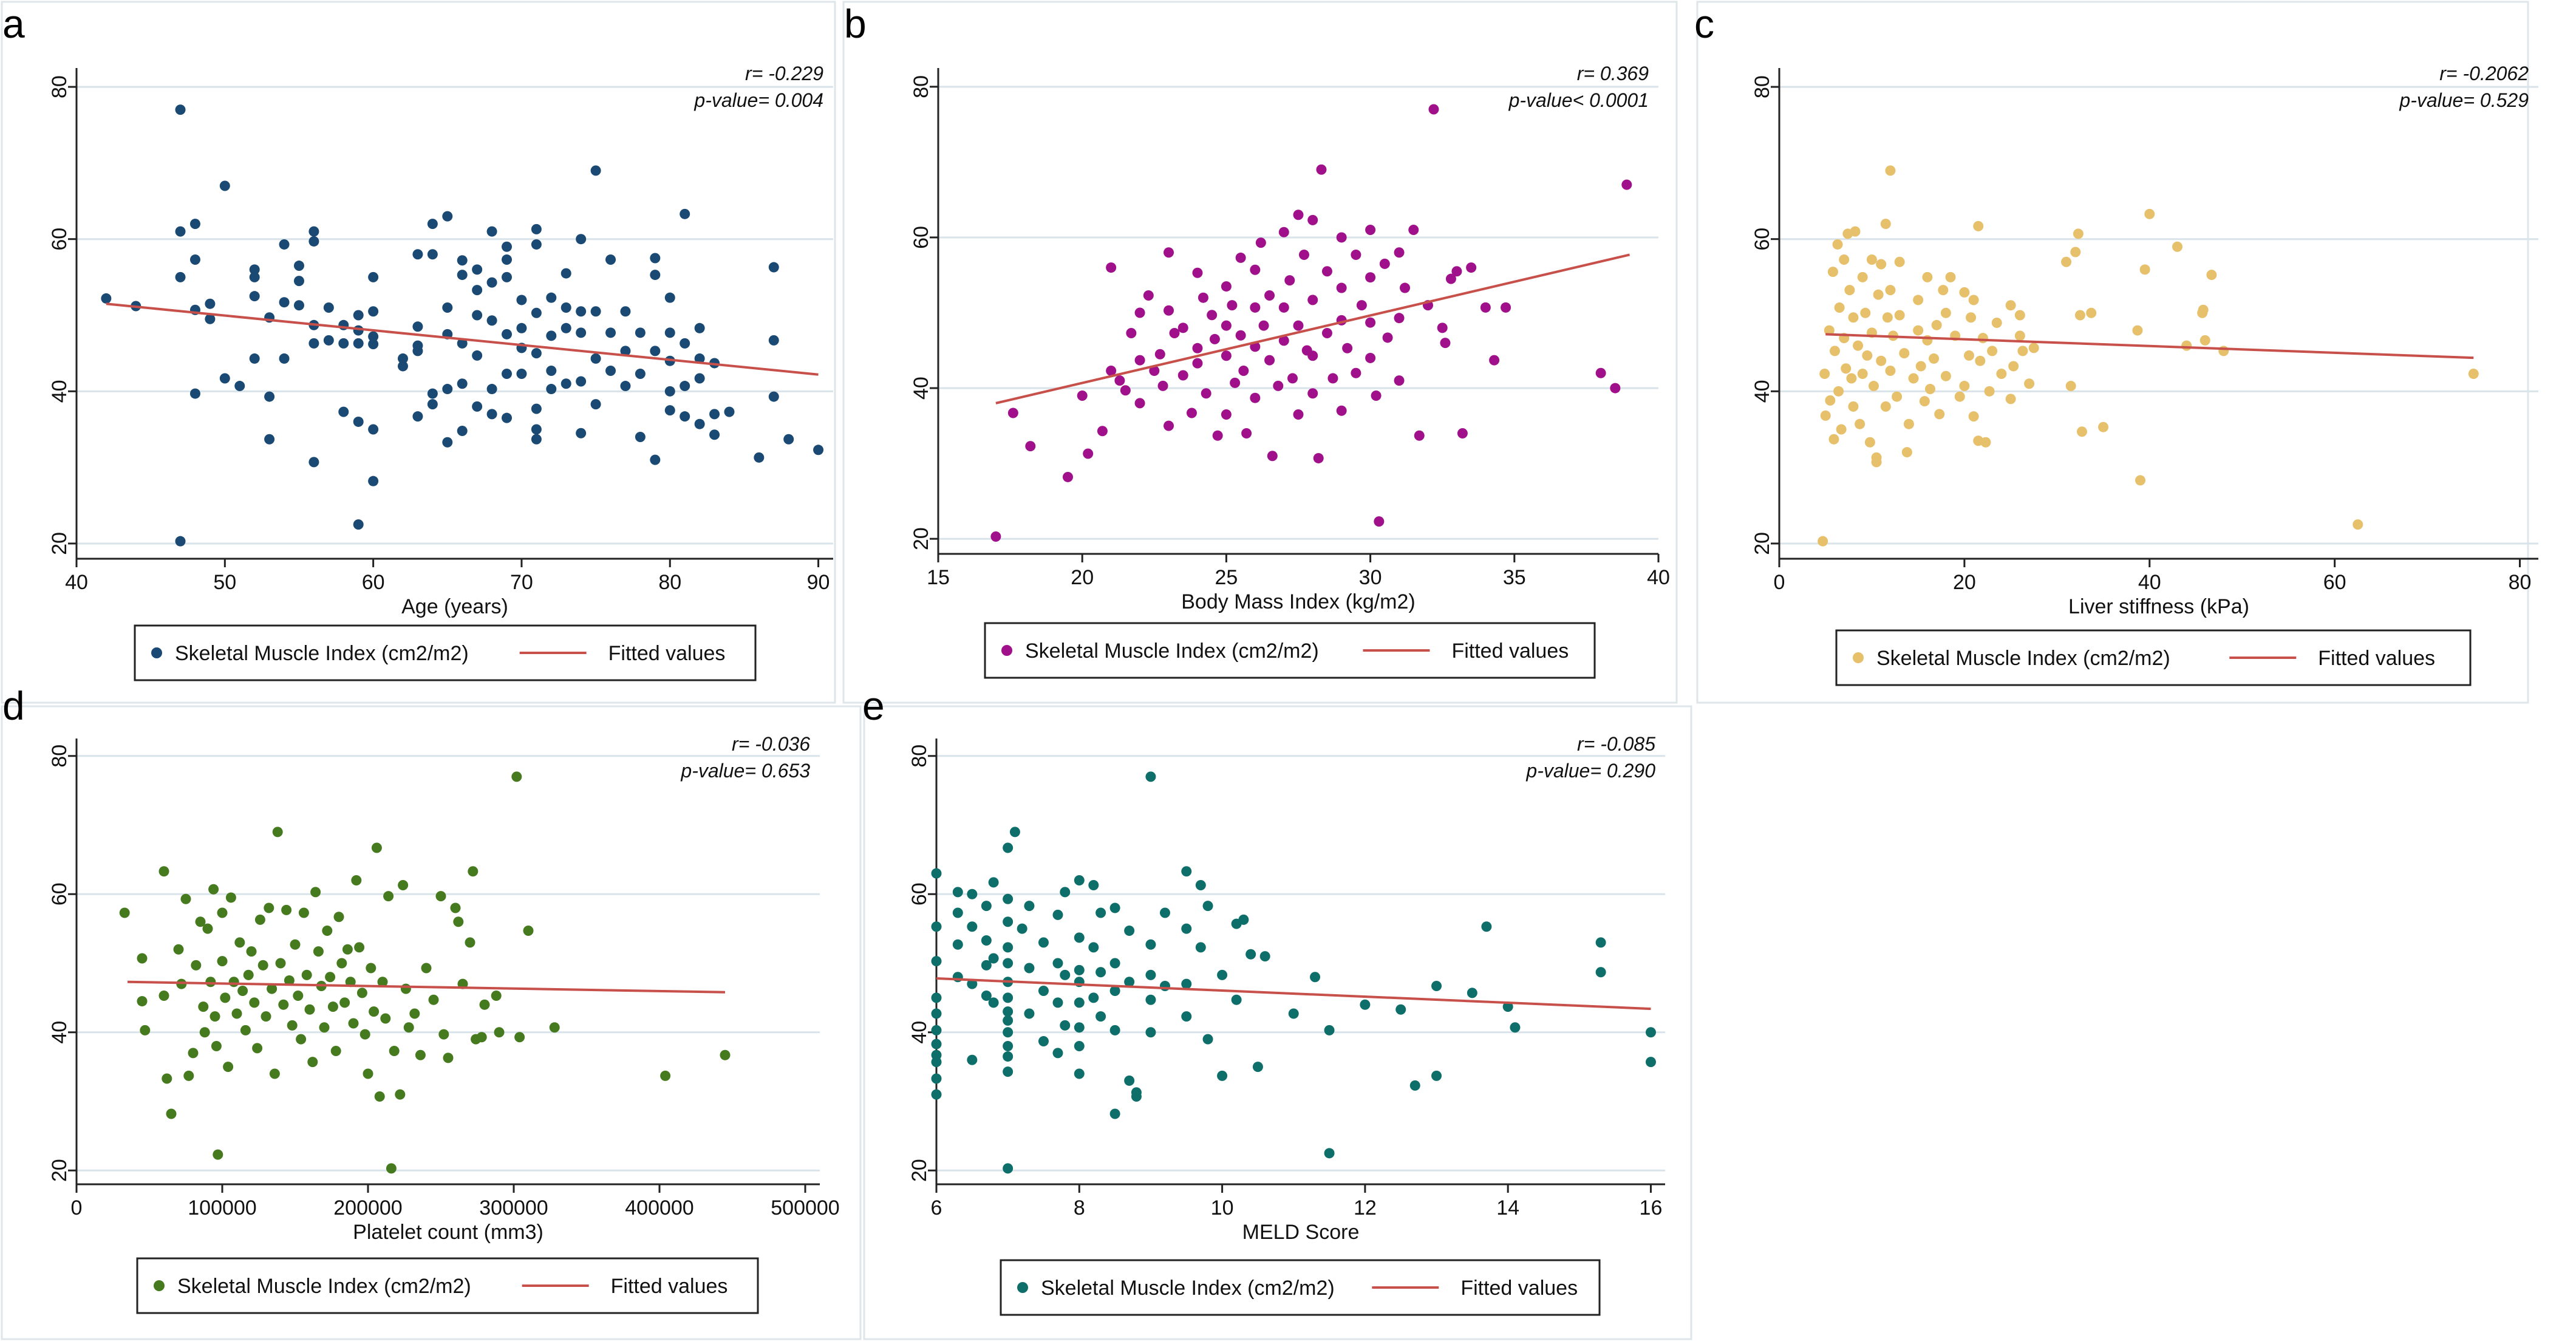 The image size is (2576, 1344). What do you see at coordinates (1763, 86) in the screenshot?
I see `y-tick-label: 80` at bounding box center [1763, 86].